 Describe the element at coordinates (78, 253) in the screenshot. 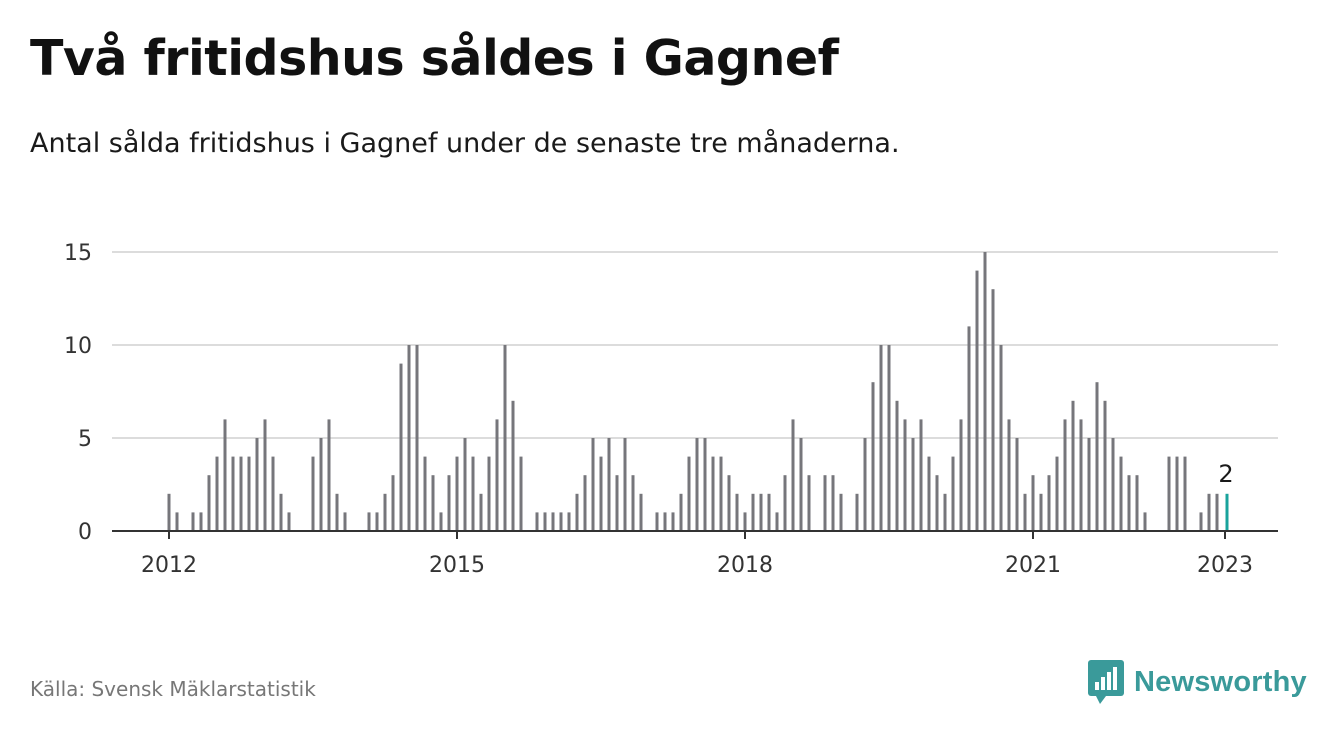

I see `y-tick-label: 15` at that location.